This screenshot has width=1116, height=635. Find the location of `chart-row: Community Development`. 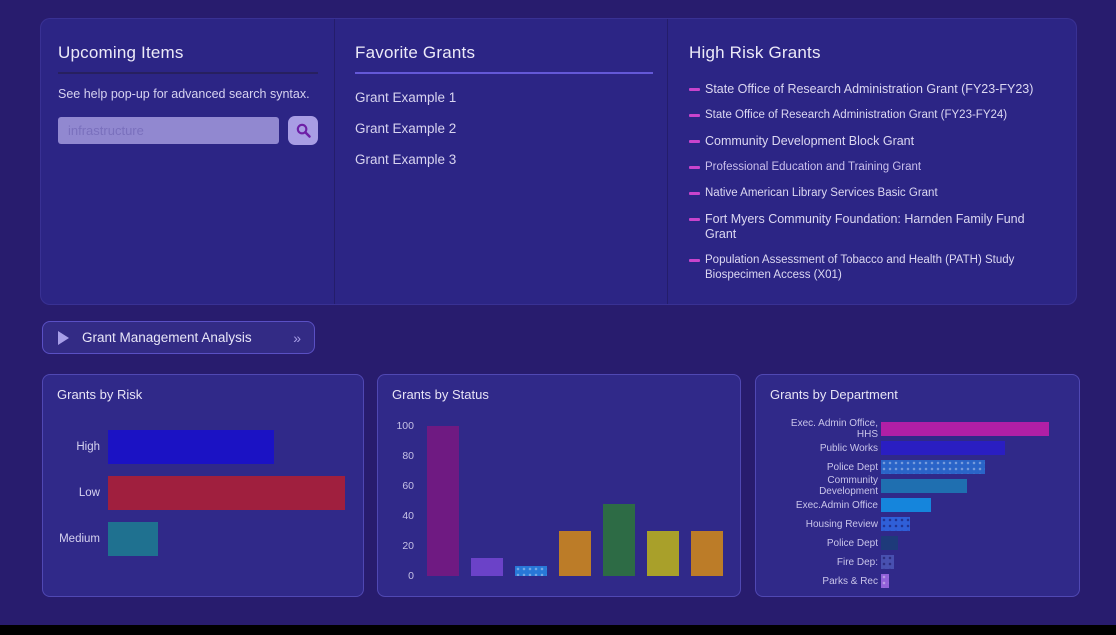

chart-row: Community Development is located at coordinates (917, 486).